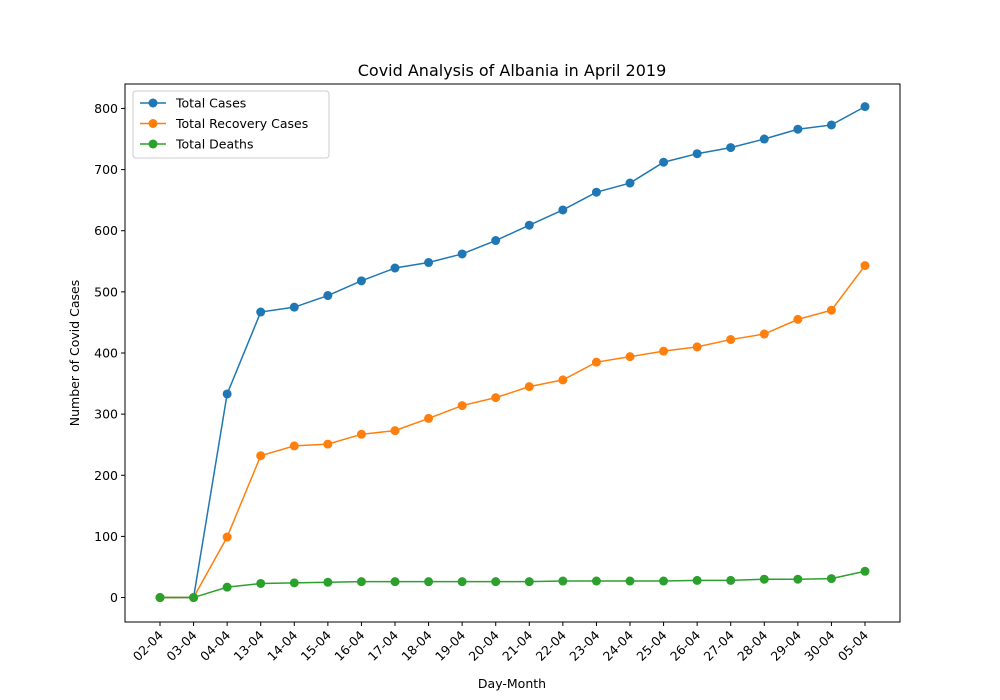 The width and height of the screenshot is (1000, 700). What do you see at coordinates (106, 475) in the screenshot?
I see `y-tick-label: 200` at bounding box center [106, 475].